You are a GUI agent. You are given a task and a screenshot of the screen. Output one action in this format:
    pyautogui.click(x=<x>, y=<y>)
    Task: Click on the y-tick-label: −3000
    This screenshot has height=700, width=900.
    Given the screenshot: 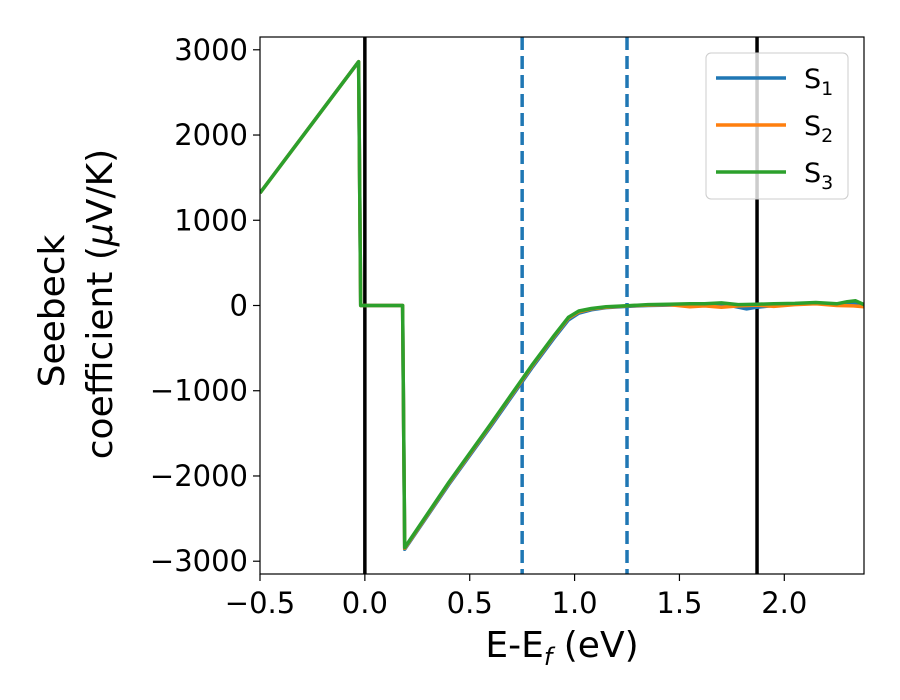 What is the action you would take?
    pyautogui.click(x=199, y=561)
    